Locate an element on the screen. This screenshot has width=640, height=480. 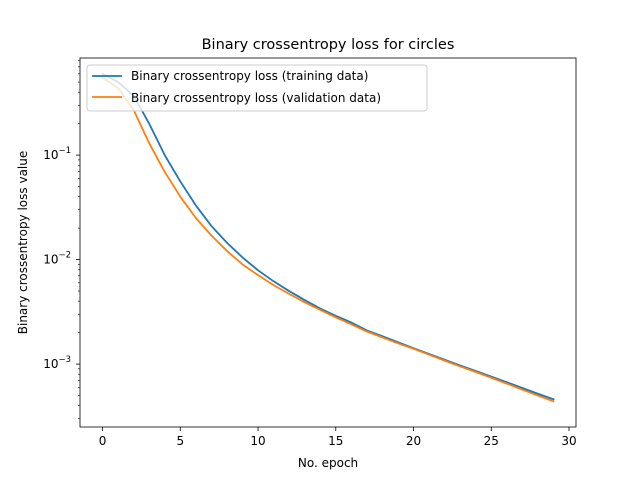
x-tick-label: 30 is located at coordinates (568, 441).